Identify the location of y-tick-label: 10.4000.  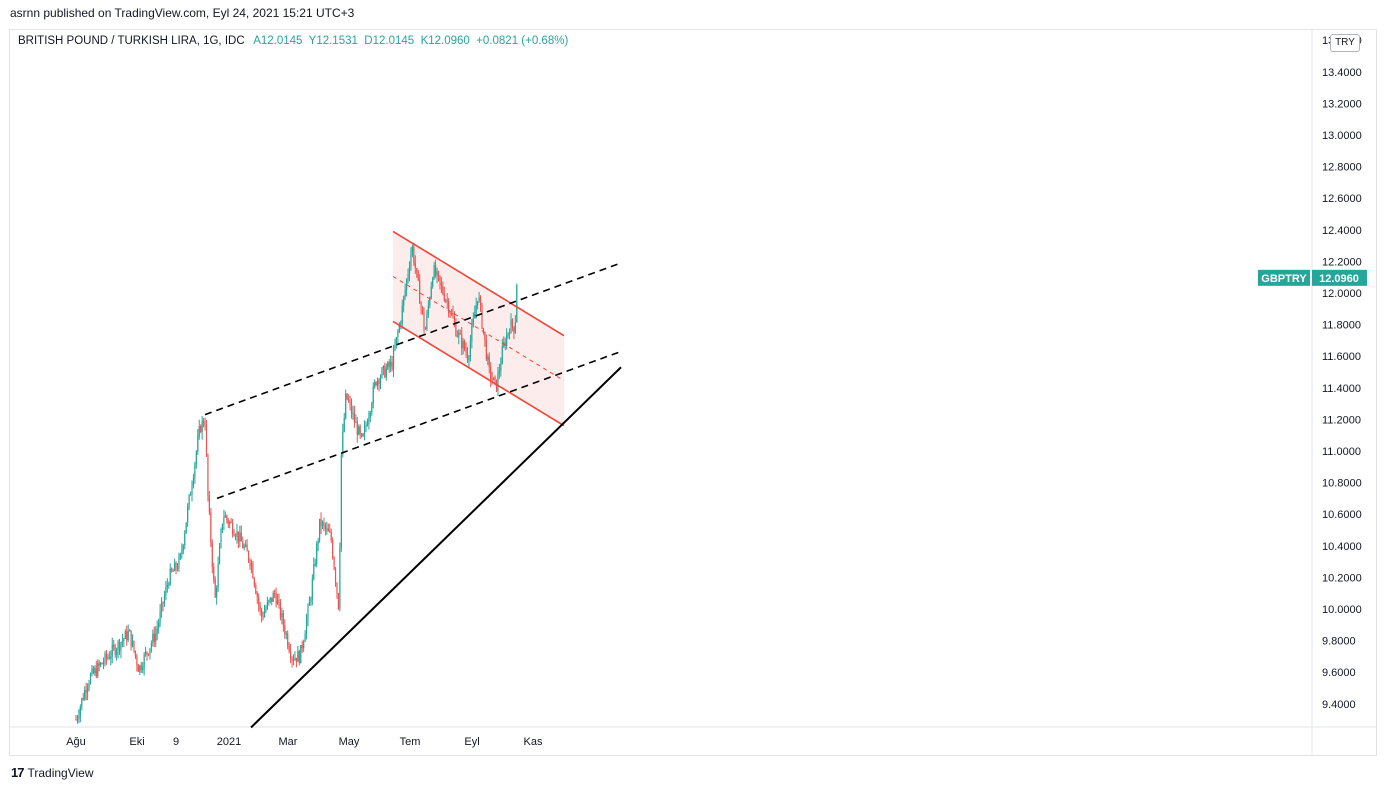
(1342, 547).